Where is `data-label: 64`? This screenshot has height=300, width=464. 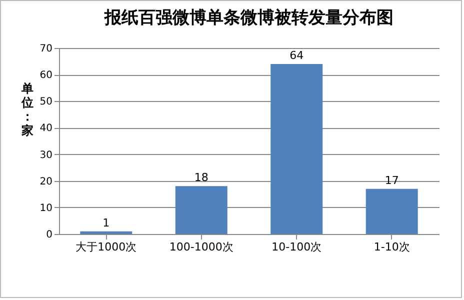 data-label: 64 is located at coordinates (297, 55).